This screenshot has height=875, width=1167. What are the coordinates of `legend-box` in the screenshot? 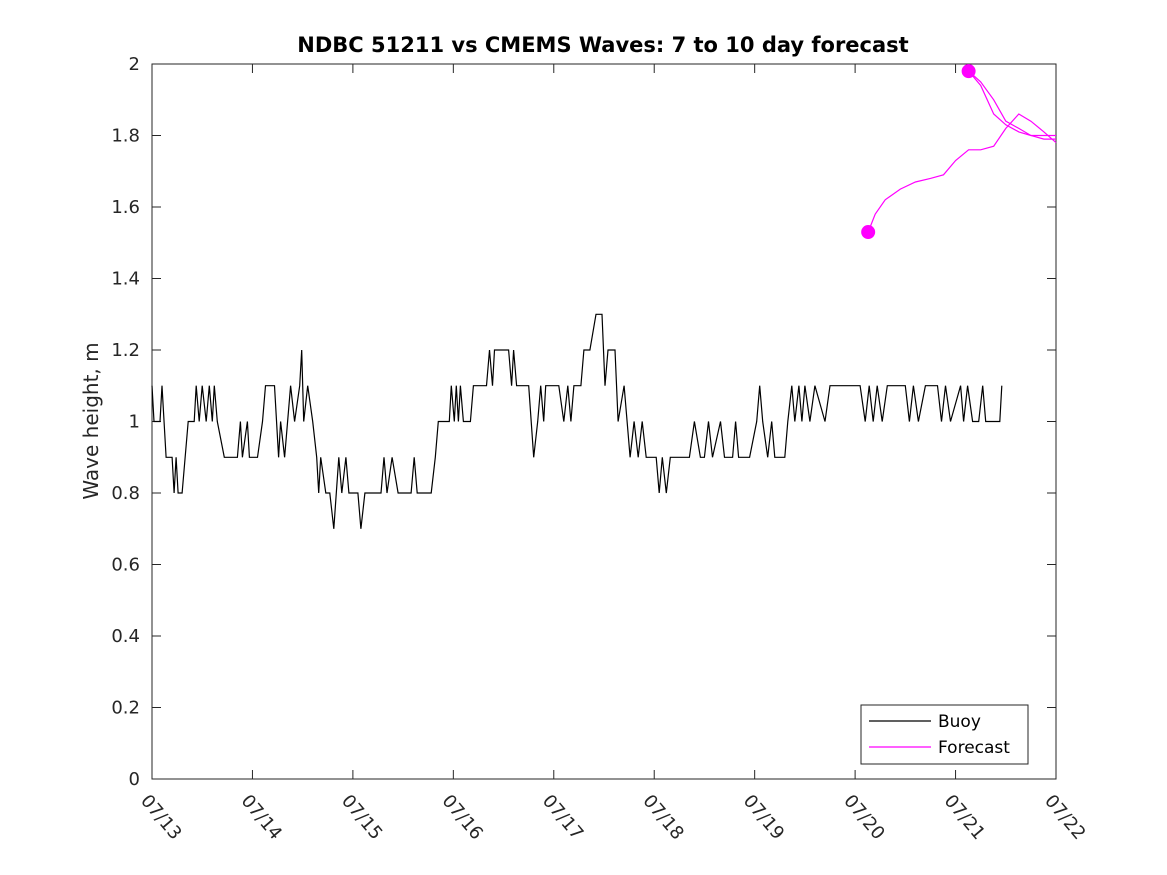 It's located at (944, 734).